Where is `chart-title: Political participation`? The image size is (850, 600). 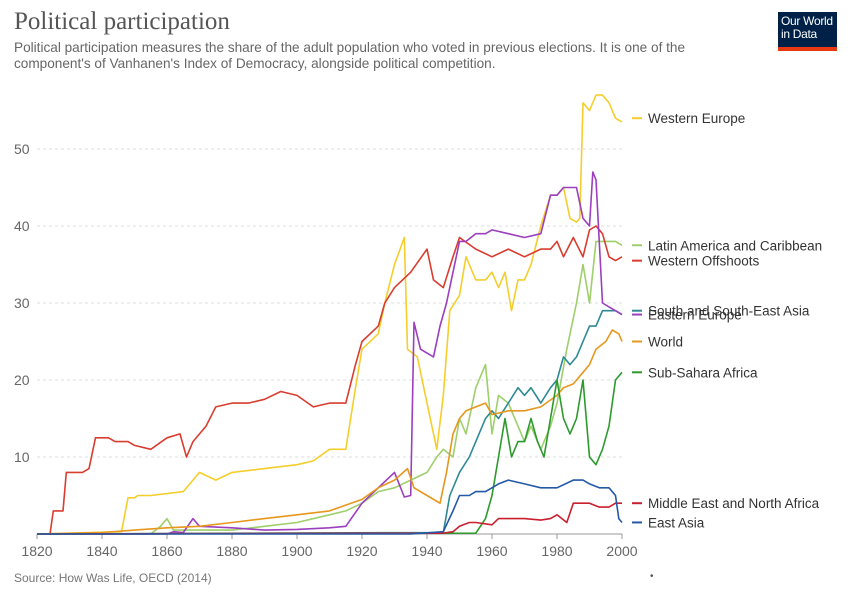
chart-title: Political participation is located at coordinates (122, 21).